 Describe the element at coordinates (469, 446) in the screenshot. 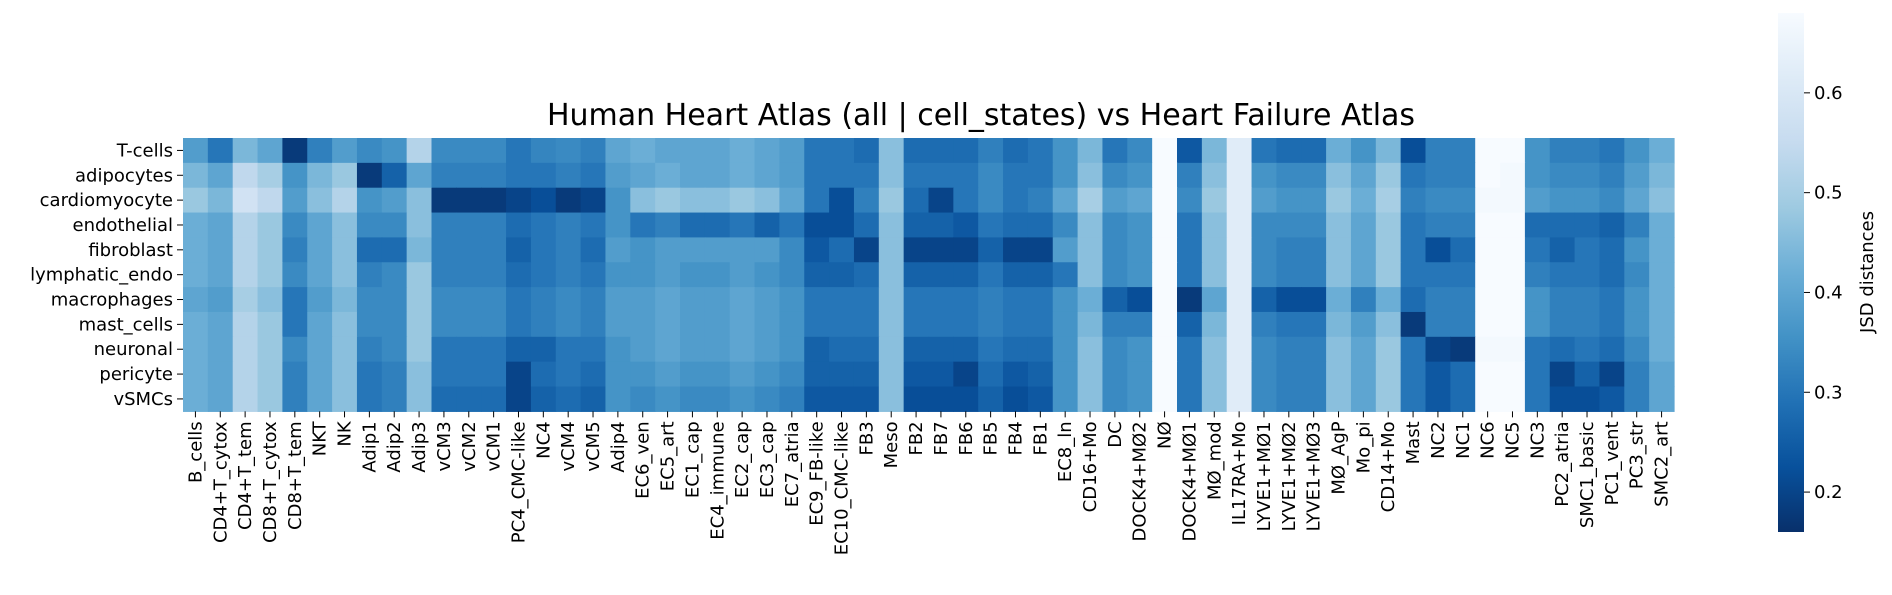

I see `column-tick-label: vCM2` at that location.